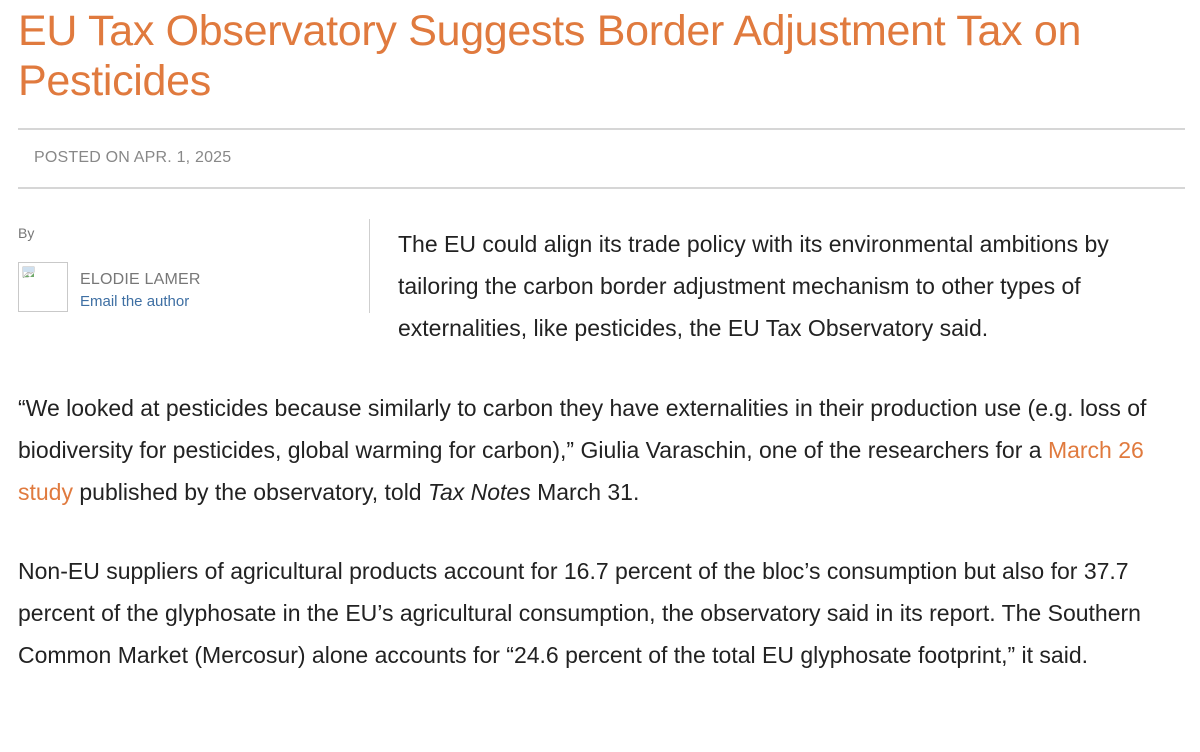 This screenshot has width=1200, height=752. I want to click on paragraph-text: published by the observatory, told, so click(250, 492).